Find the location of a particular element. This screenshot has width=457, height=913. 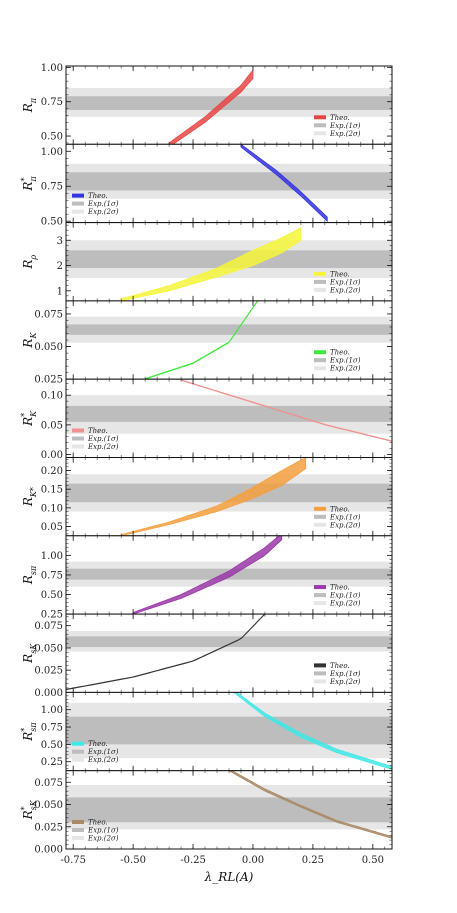

panel-2: 0.50 0.75 1.00 R*π Theo.Exp.(1σ)Exp.(2σ) is located at coordinates (206, 185).